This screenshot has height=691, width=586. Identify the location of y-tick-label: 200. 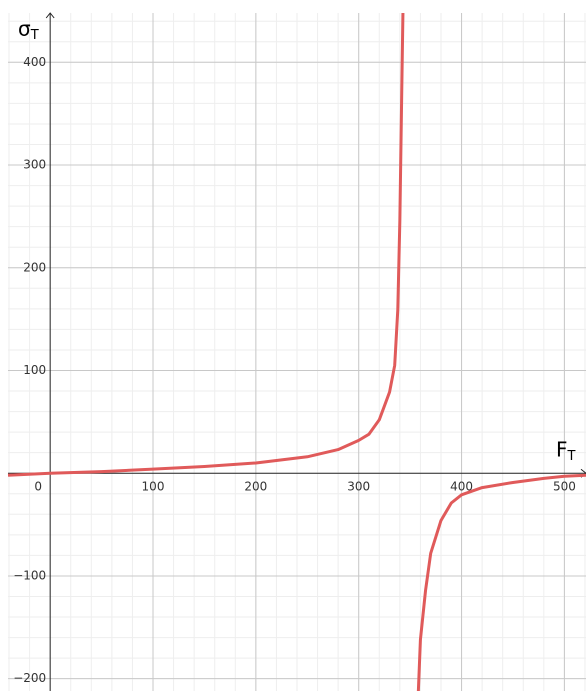
(34, 267).